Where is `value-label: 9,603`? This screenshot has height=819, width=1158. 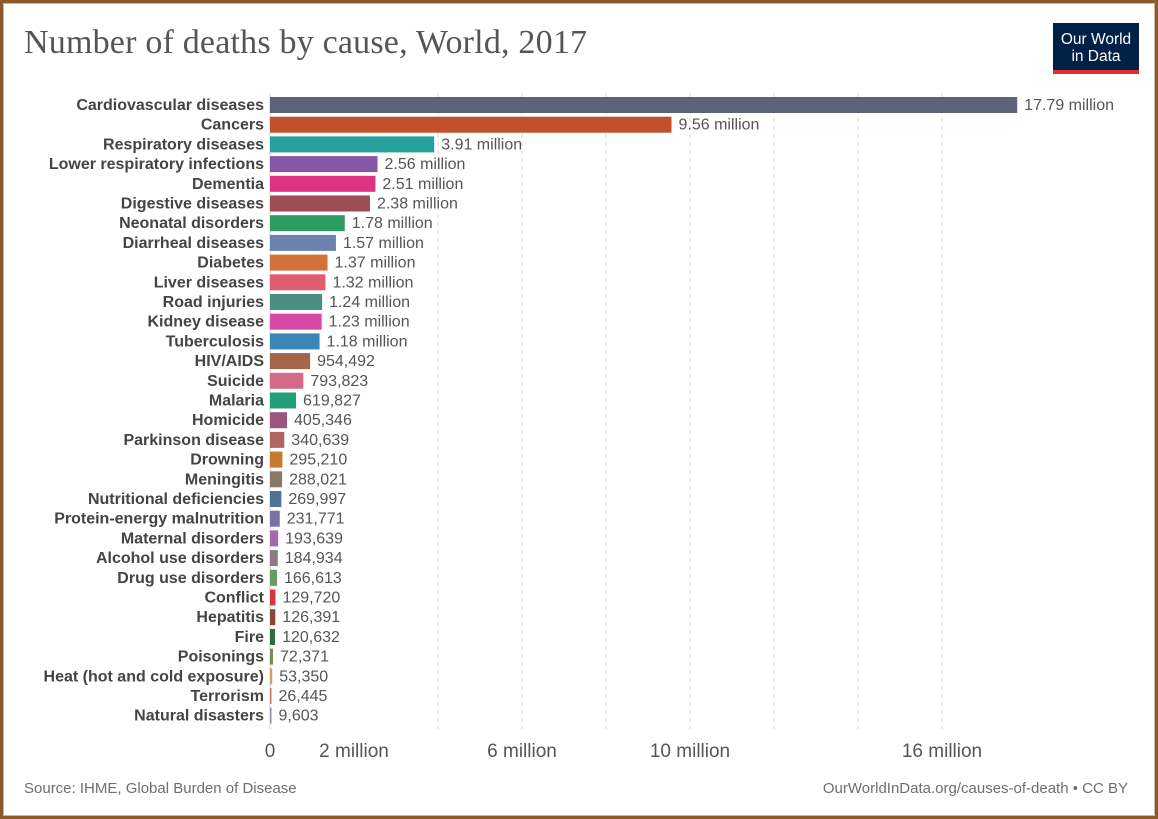 value-label: 9,603 is located at coordinates (299, 716).